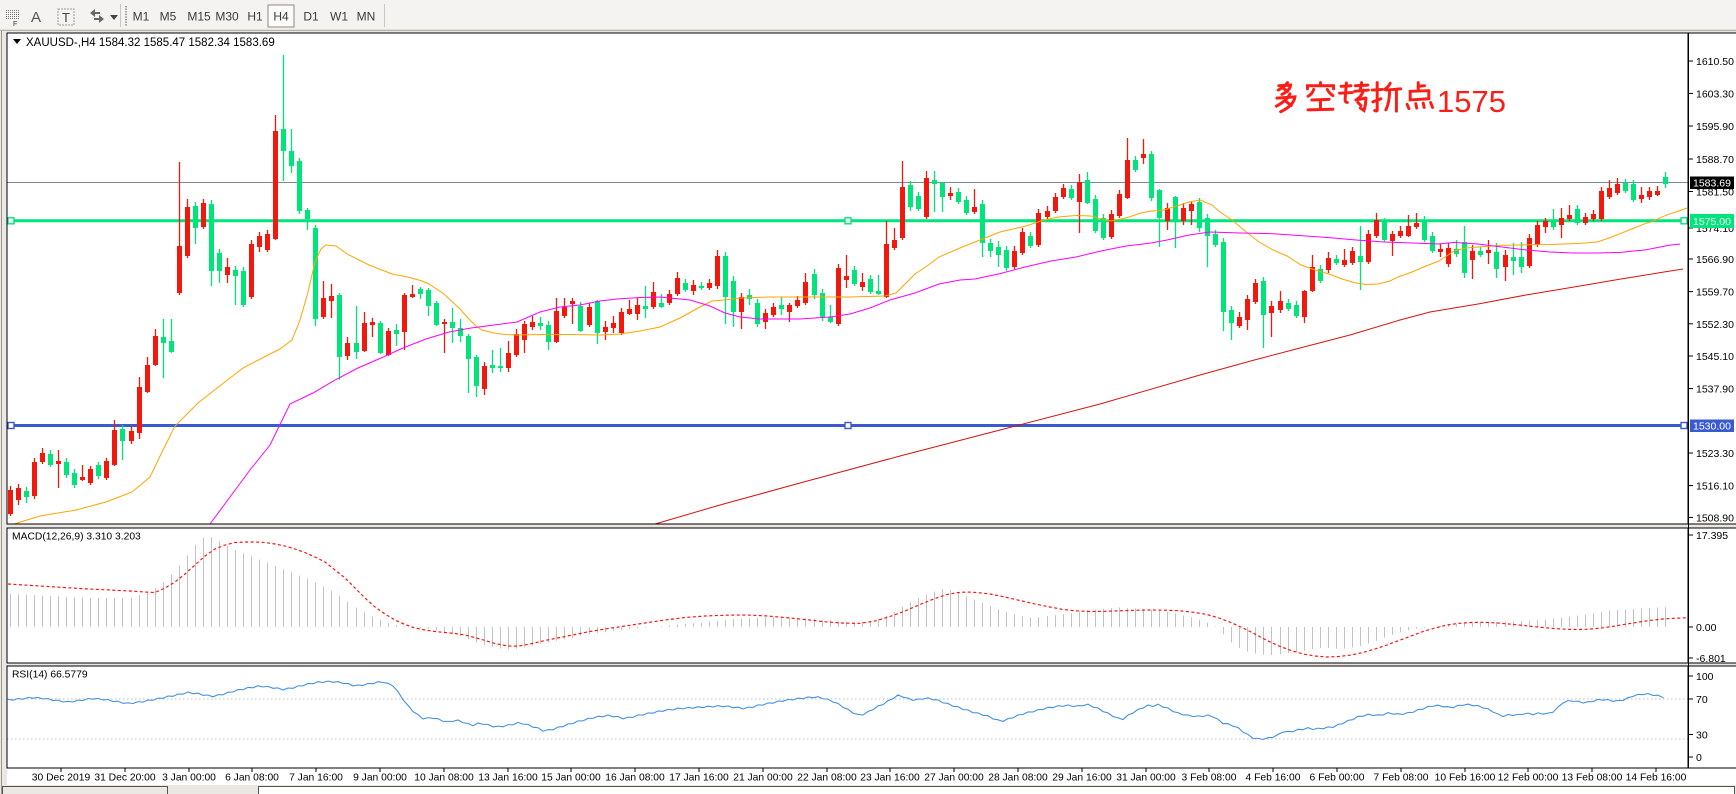 The height and width of the screenshot is (794, 1736). What do you see at coordinates (1715, 160) in the screenshot?
I see `svg-text: 1588.70` at bounding box center [1715, 160].